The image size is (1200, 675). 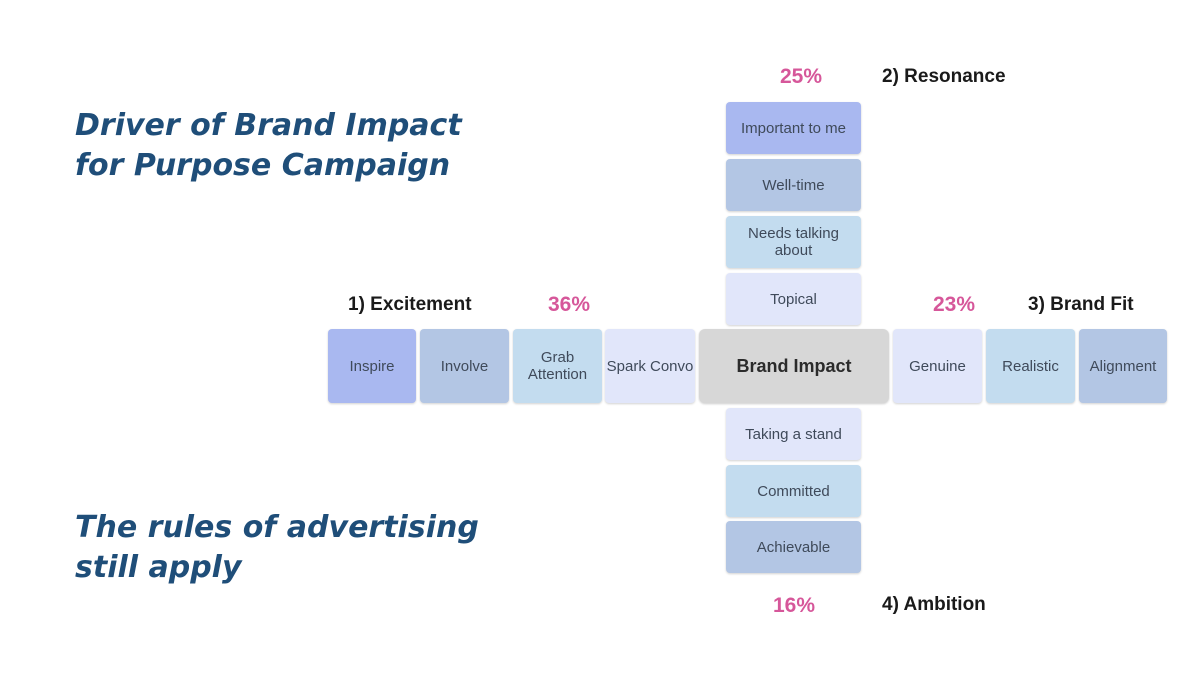 What do you see at coordinates (277, 548) in the screenshot?
I see `subtitle: The rules of advertising still apply` at bounding box center [277, 548].